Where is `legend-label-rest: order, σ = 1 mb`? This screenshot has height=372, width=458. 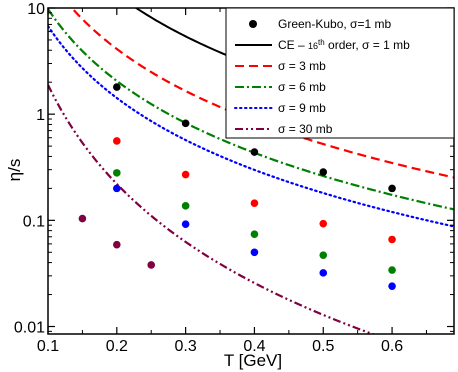
legend-label-rest: order, σ = 1 mb is located at coordinates (367, 45).